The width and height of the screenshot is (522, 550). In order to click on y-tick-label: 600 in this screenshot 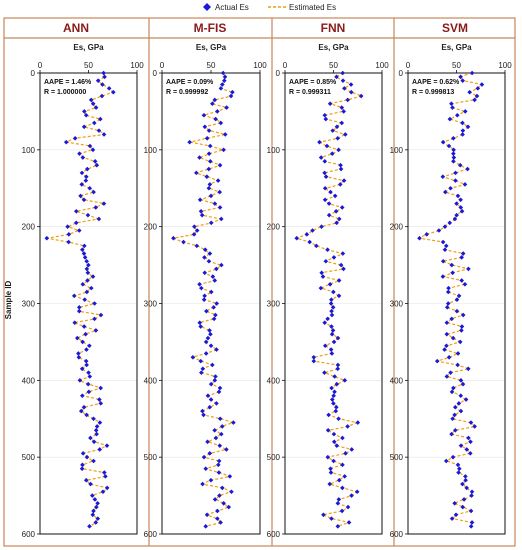, I will do `click(151, 534)`.